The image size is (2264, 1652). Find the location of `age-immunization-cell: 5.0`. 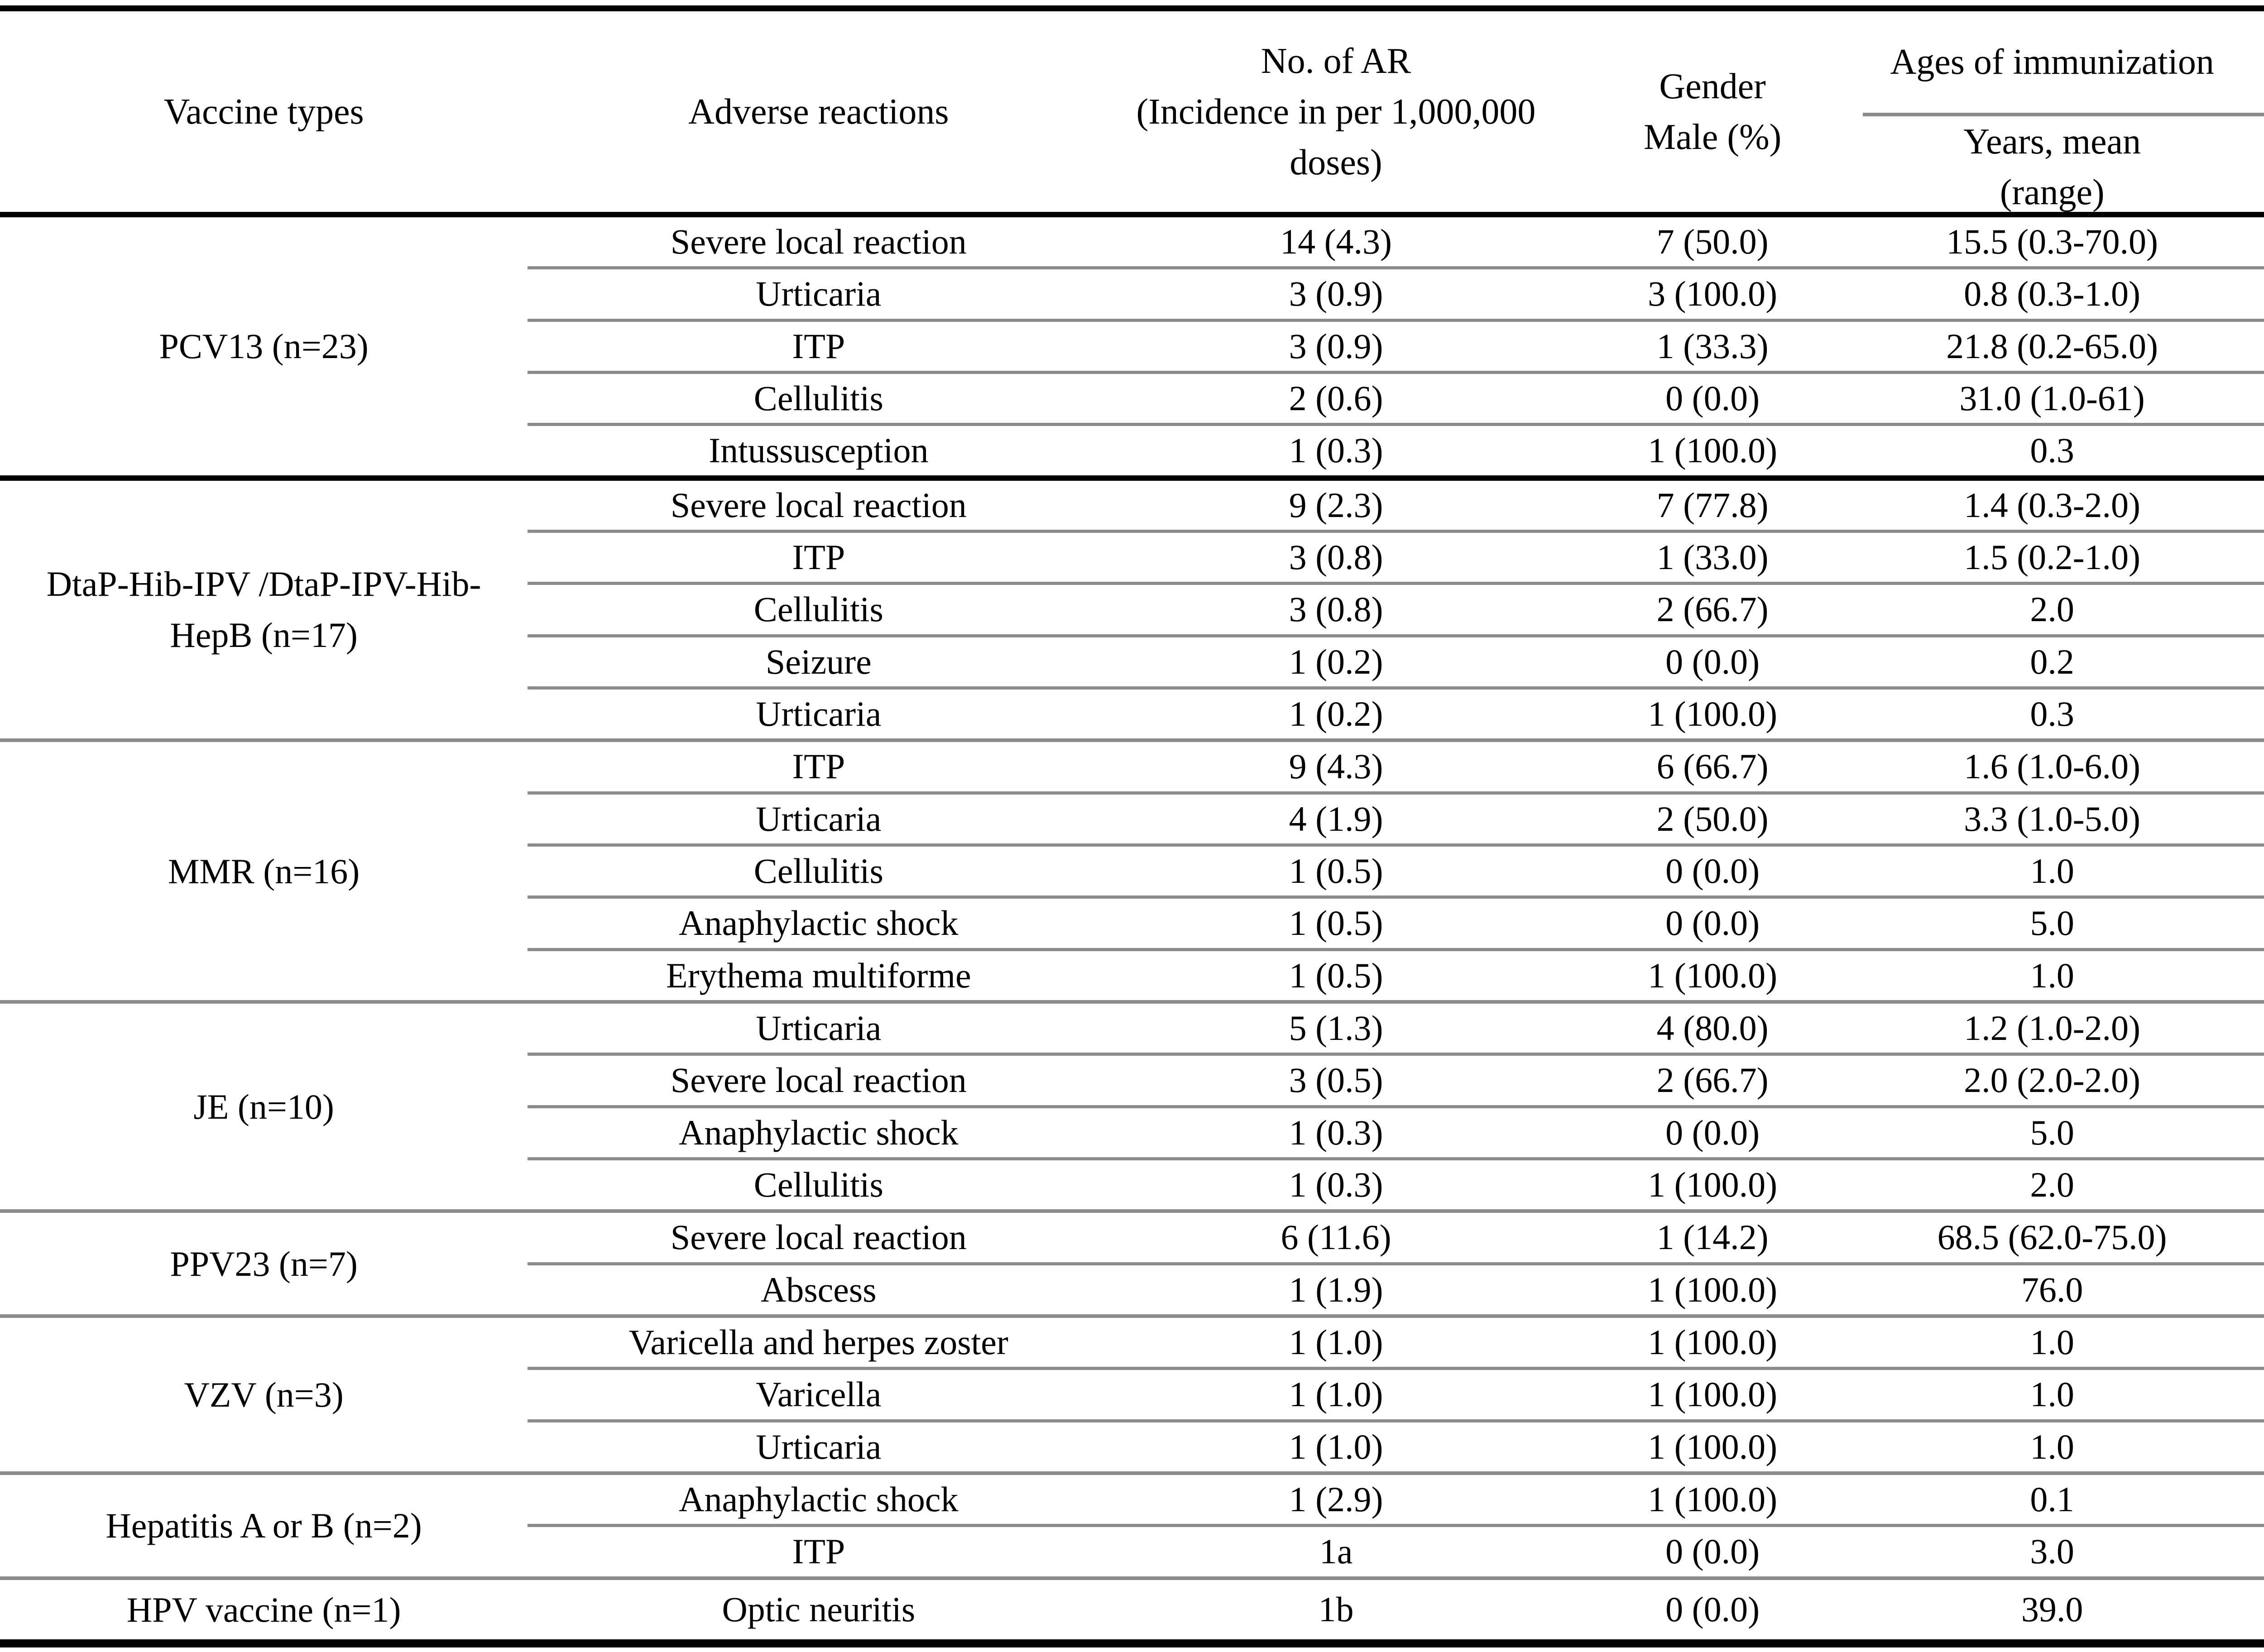

age-immunization-cell: 5.0 is located at coordinates (2052, 1132).